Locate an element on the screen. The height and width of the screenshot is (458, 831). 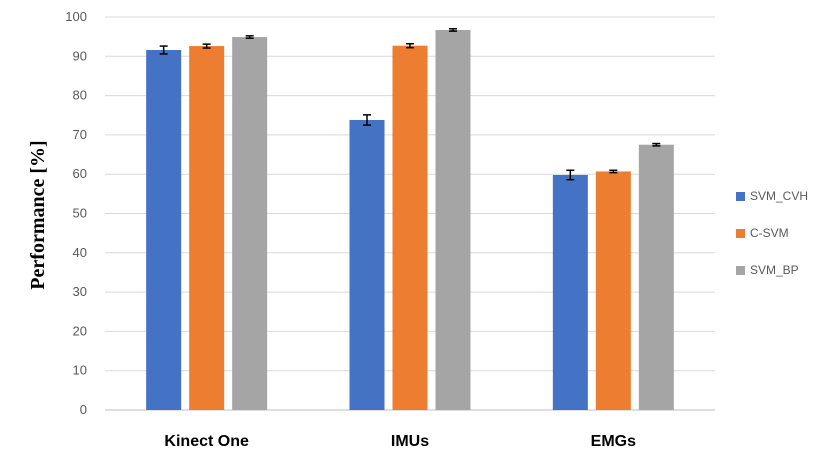
y-tick-label: 60 is located at coordinates (80, 173).